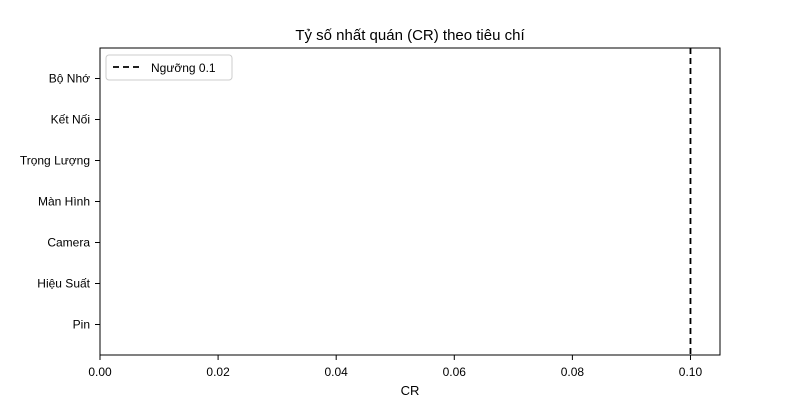 This screenshot has height=400, width=800. Describe the element at coordinates (573, 372) in the screenshot. I see `x-tick-label: 0.08` at that location.